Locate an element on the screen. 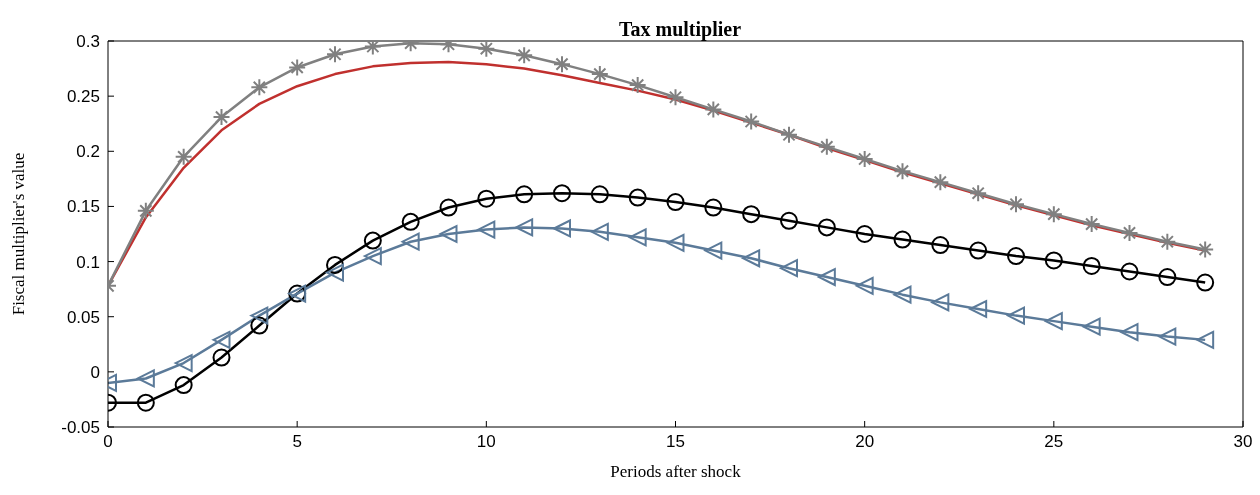 This screenshot has width=1260, height=495. y-tick-label: 0.3 is located at coordinates (88, 42).